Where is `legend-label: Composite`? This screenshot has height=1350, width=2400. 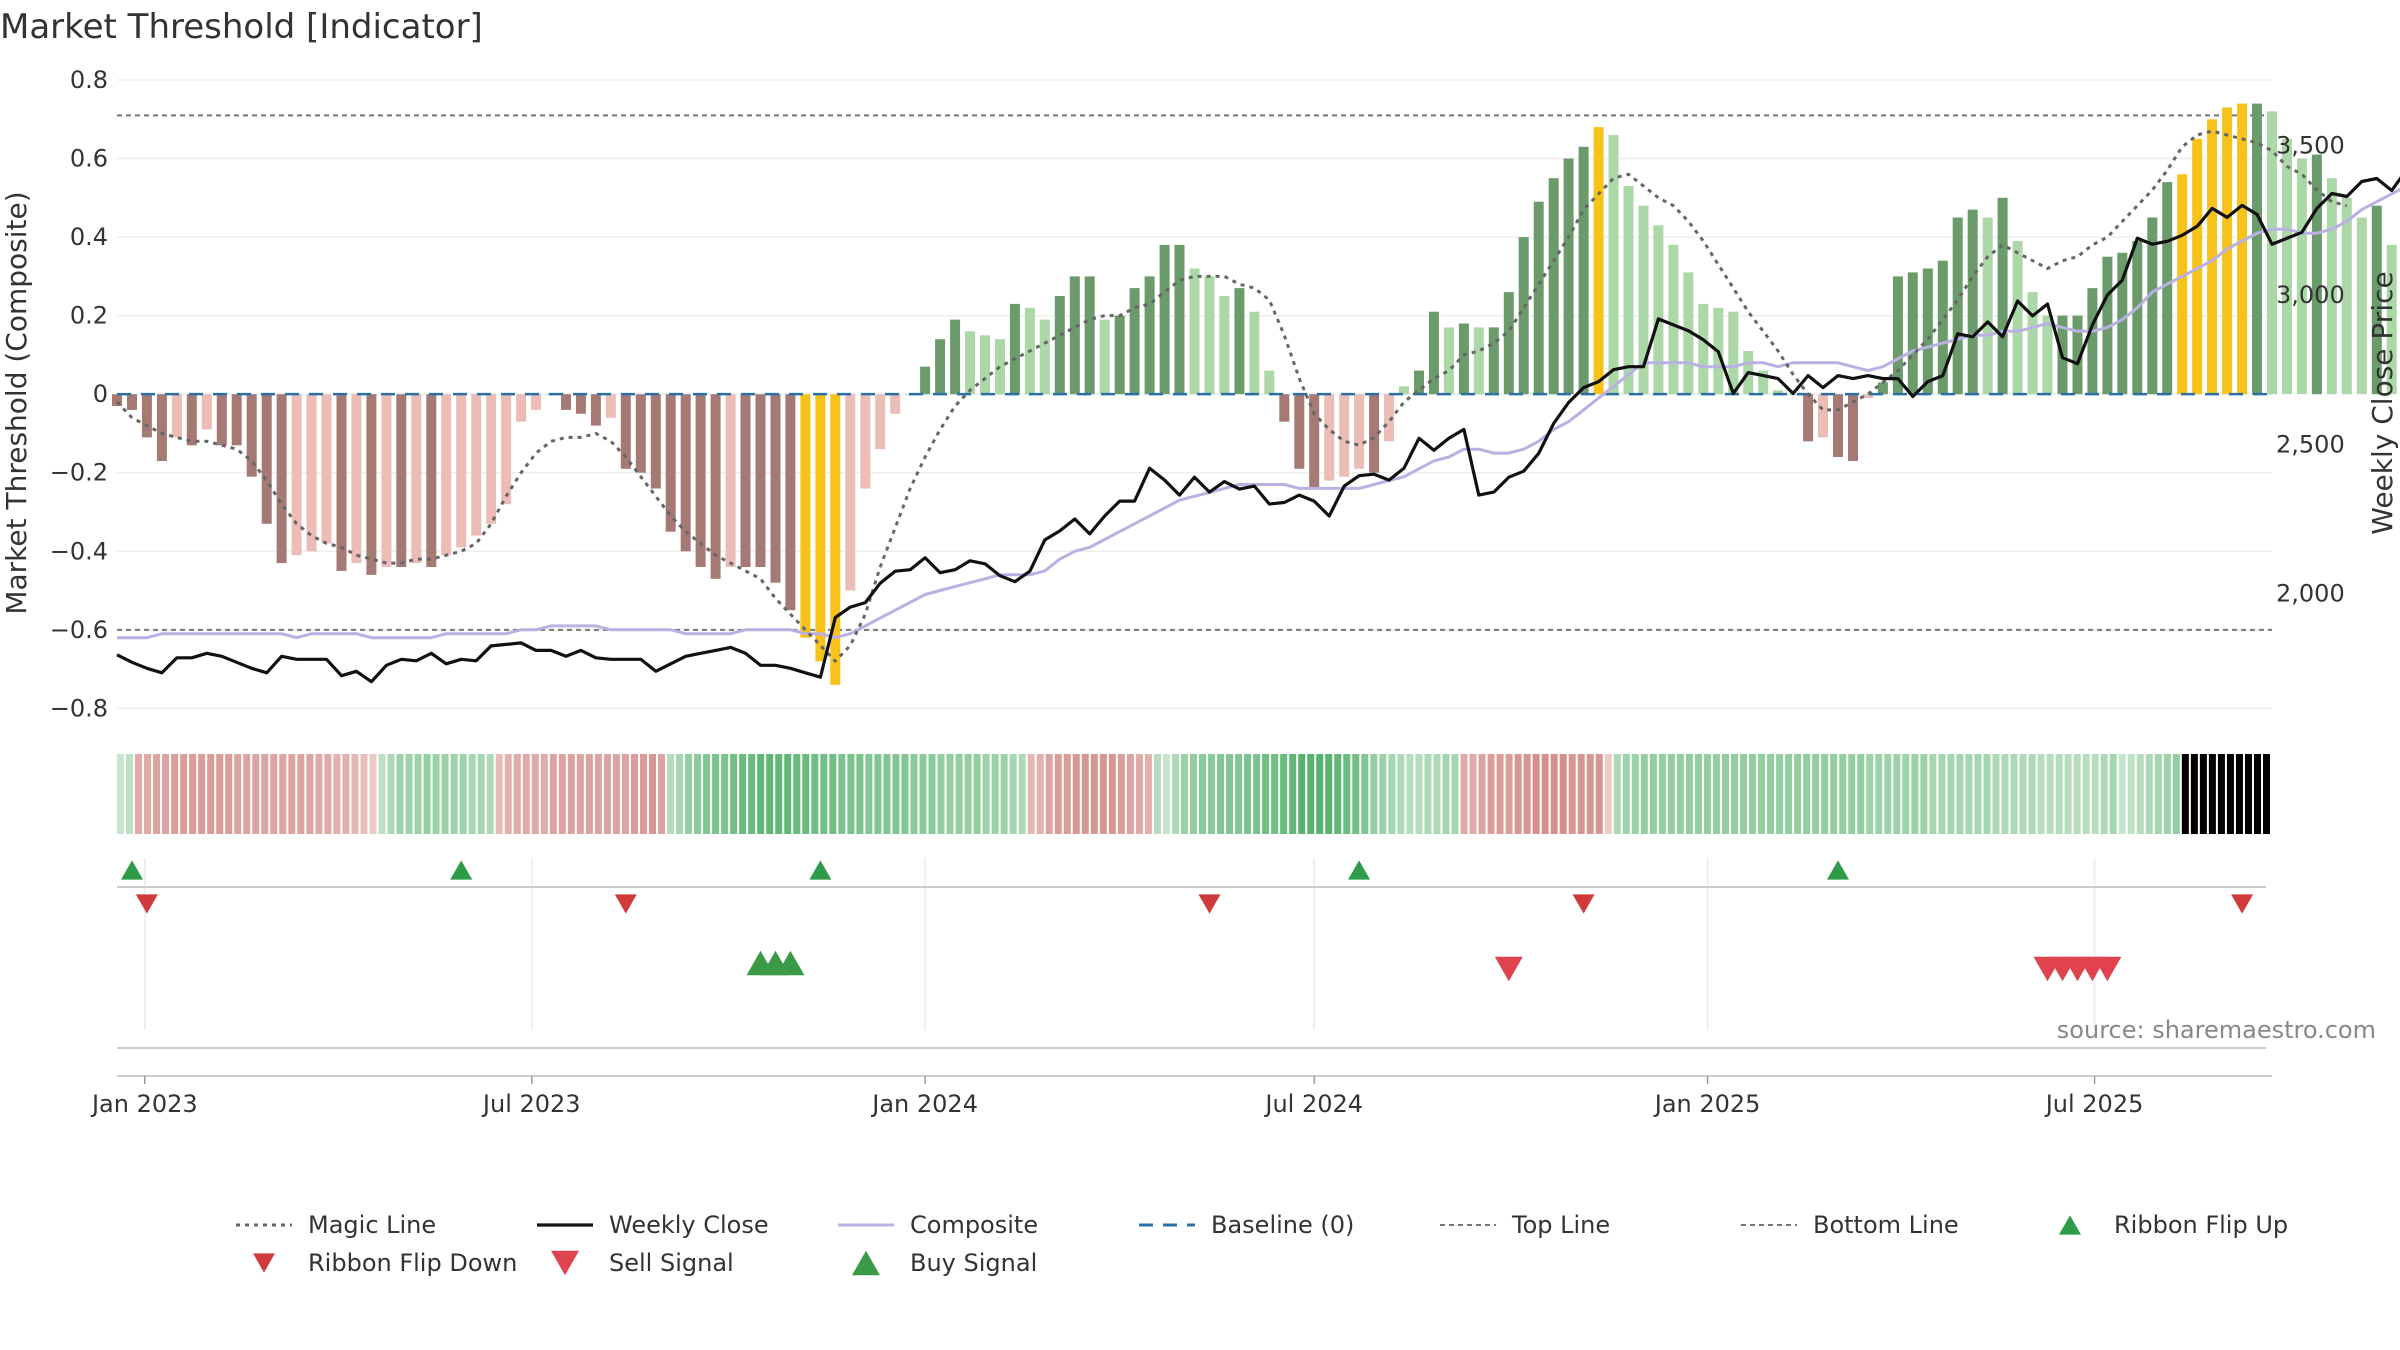
legend-label: Composite is located at coordinates (974, 1225).